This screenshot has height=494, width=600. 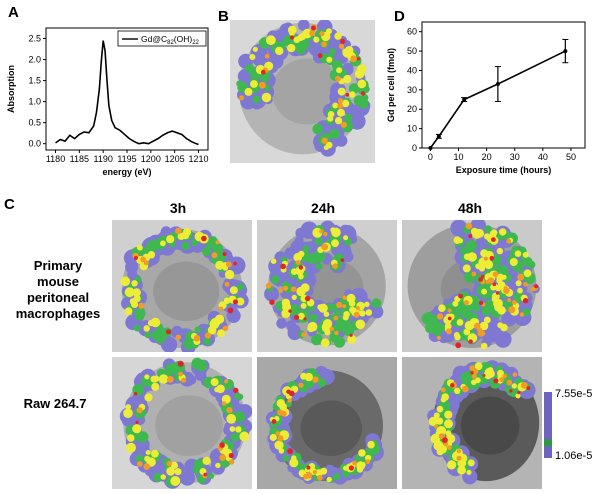 What do you see at coordinates (548, 425) in the screenshot?
I see `color-scale-bar` at bounding box center [548, 425].